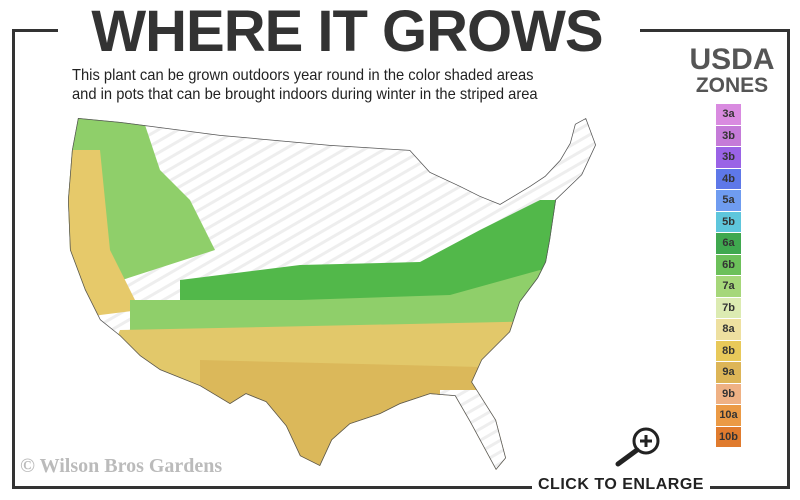 The image size is (800, 500). I want to click on legend-zone-9a: 9a, so click(728, 372).